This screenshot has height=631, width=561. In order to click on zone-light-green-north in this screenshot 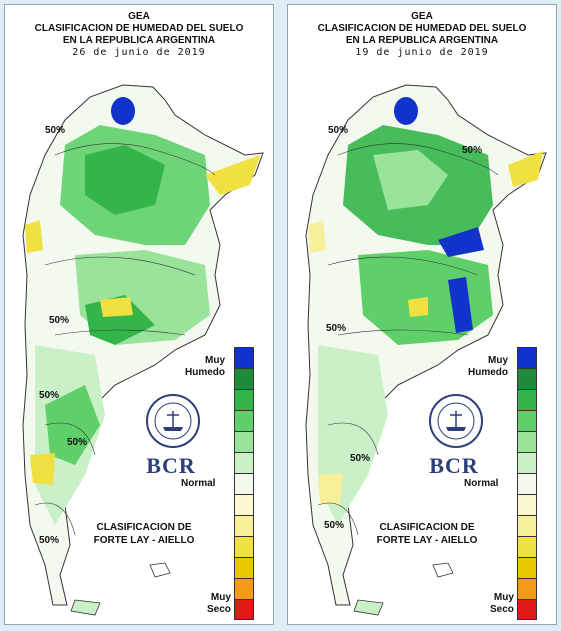, I will do `click(410, 180)`.